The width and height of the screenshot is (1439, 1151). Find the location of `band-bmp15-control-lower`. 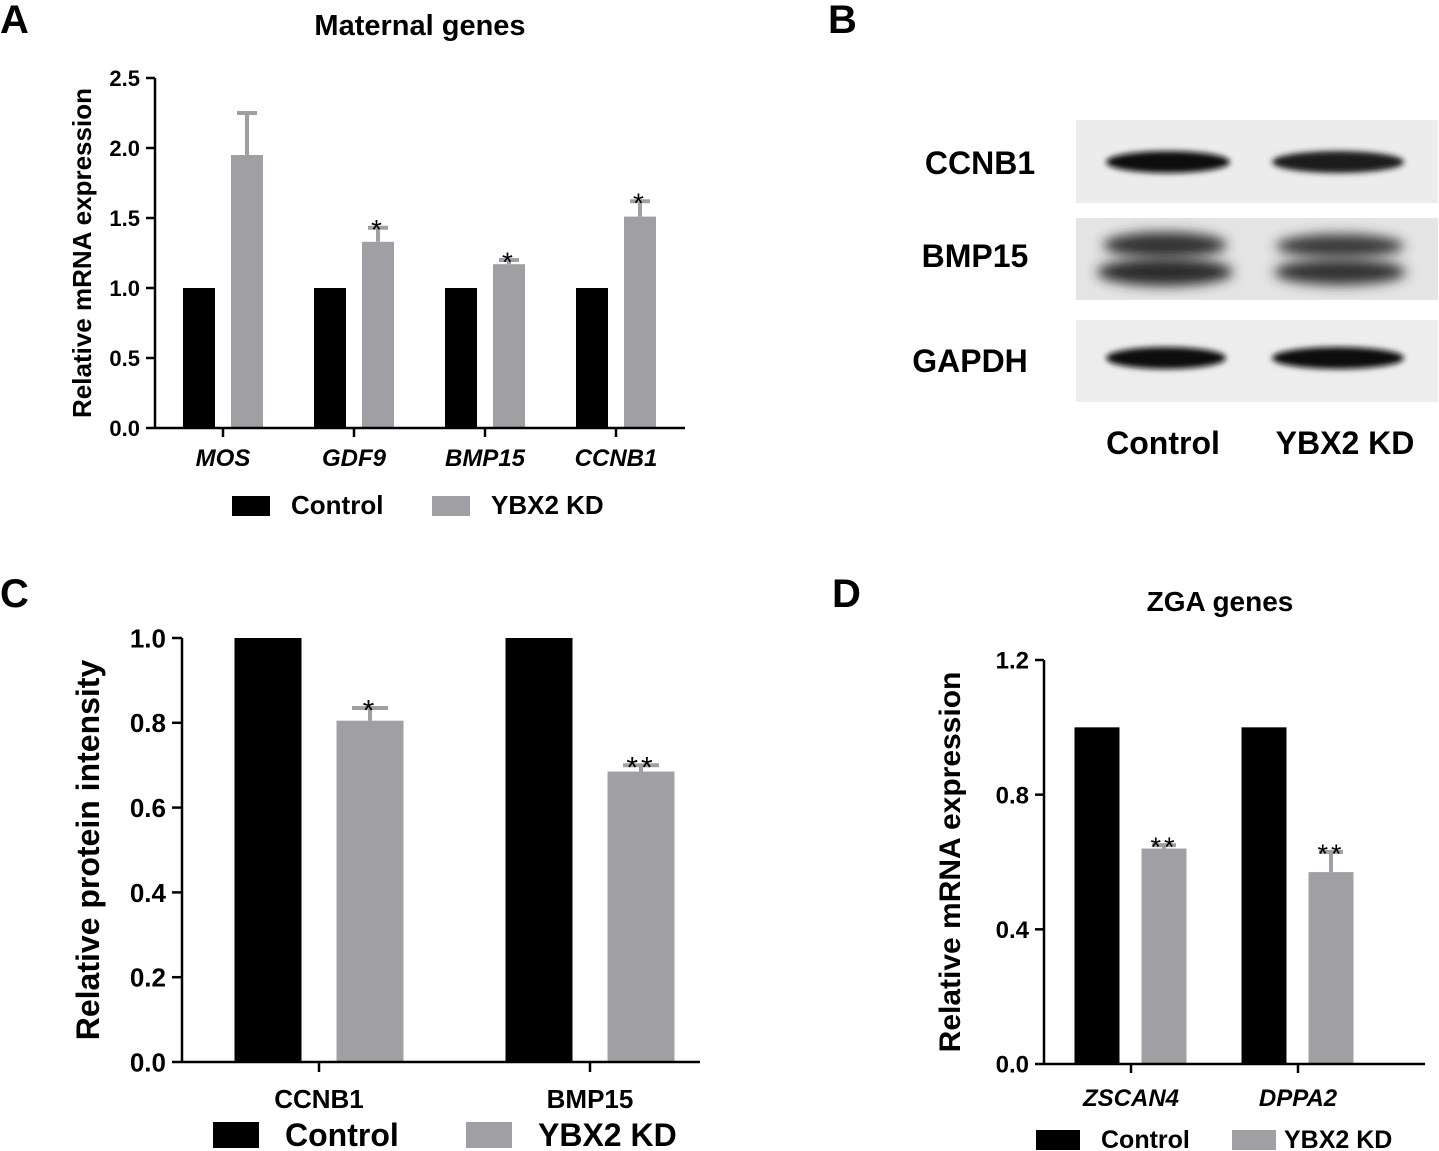

band-bmp15-control-lower is located at coordinates (1165, 272).